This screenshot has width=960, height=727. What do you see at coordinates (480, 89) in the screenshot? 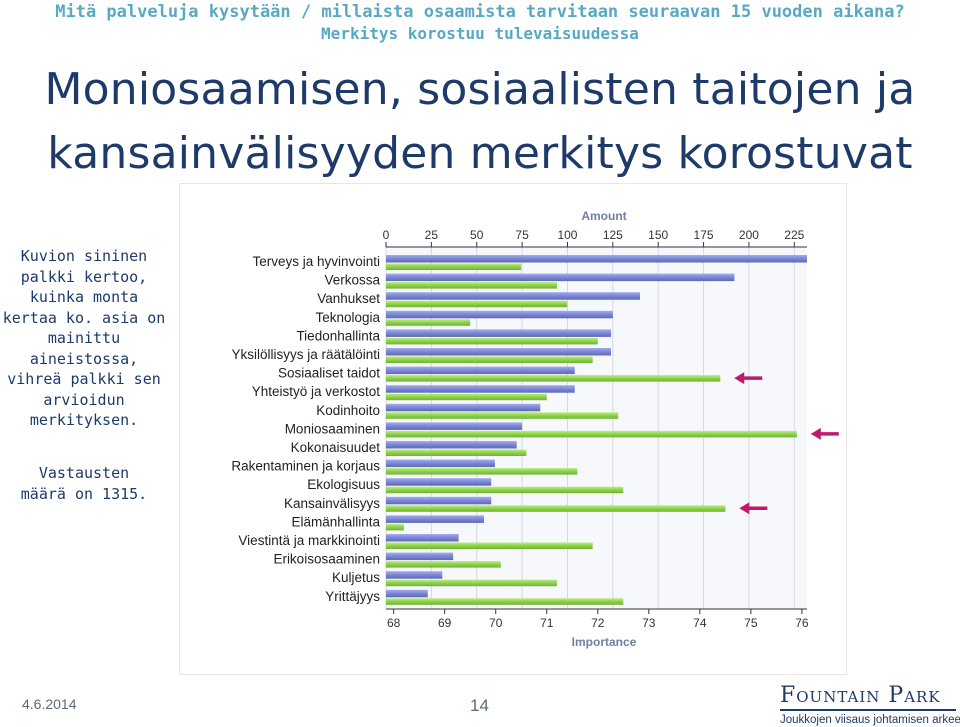
I see `page-title-line-1: Moniosaamisen, sosiaalisten taitojen ja` at bounding box center [480, 89].